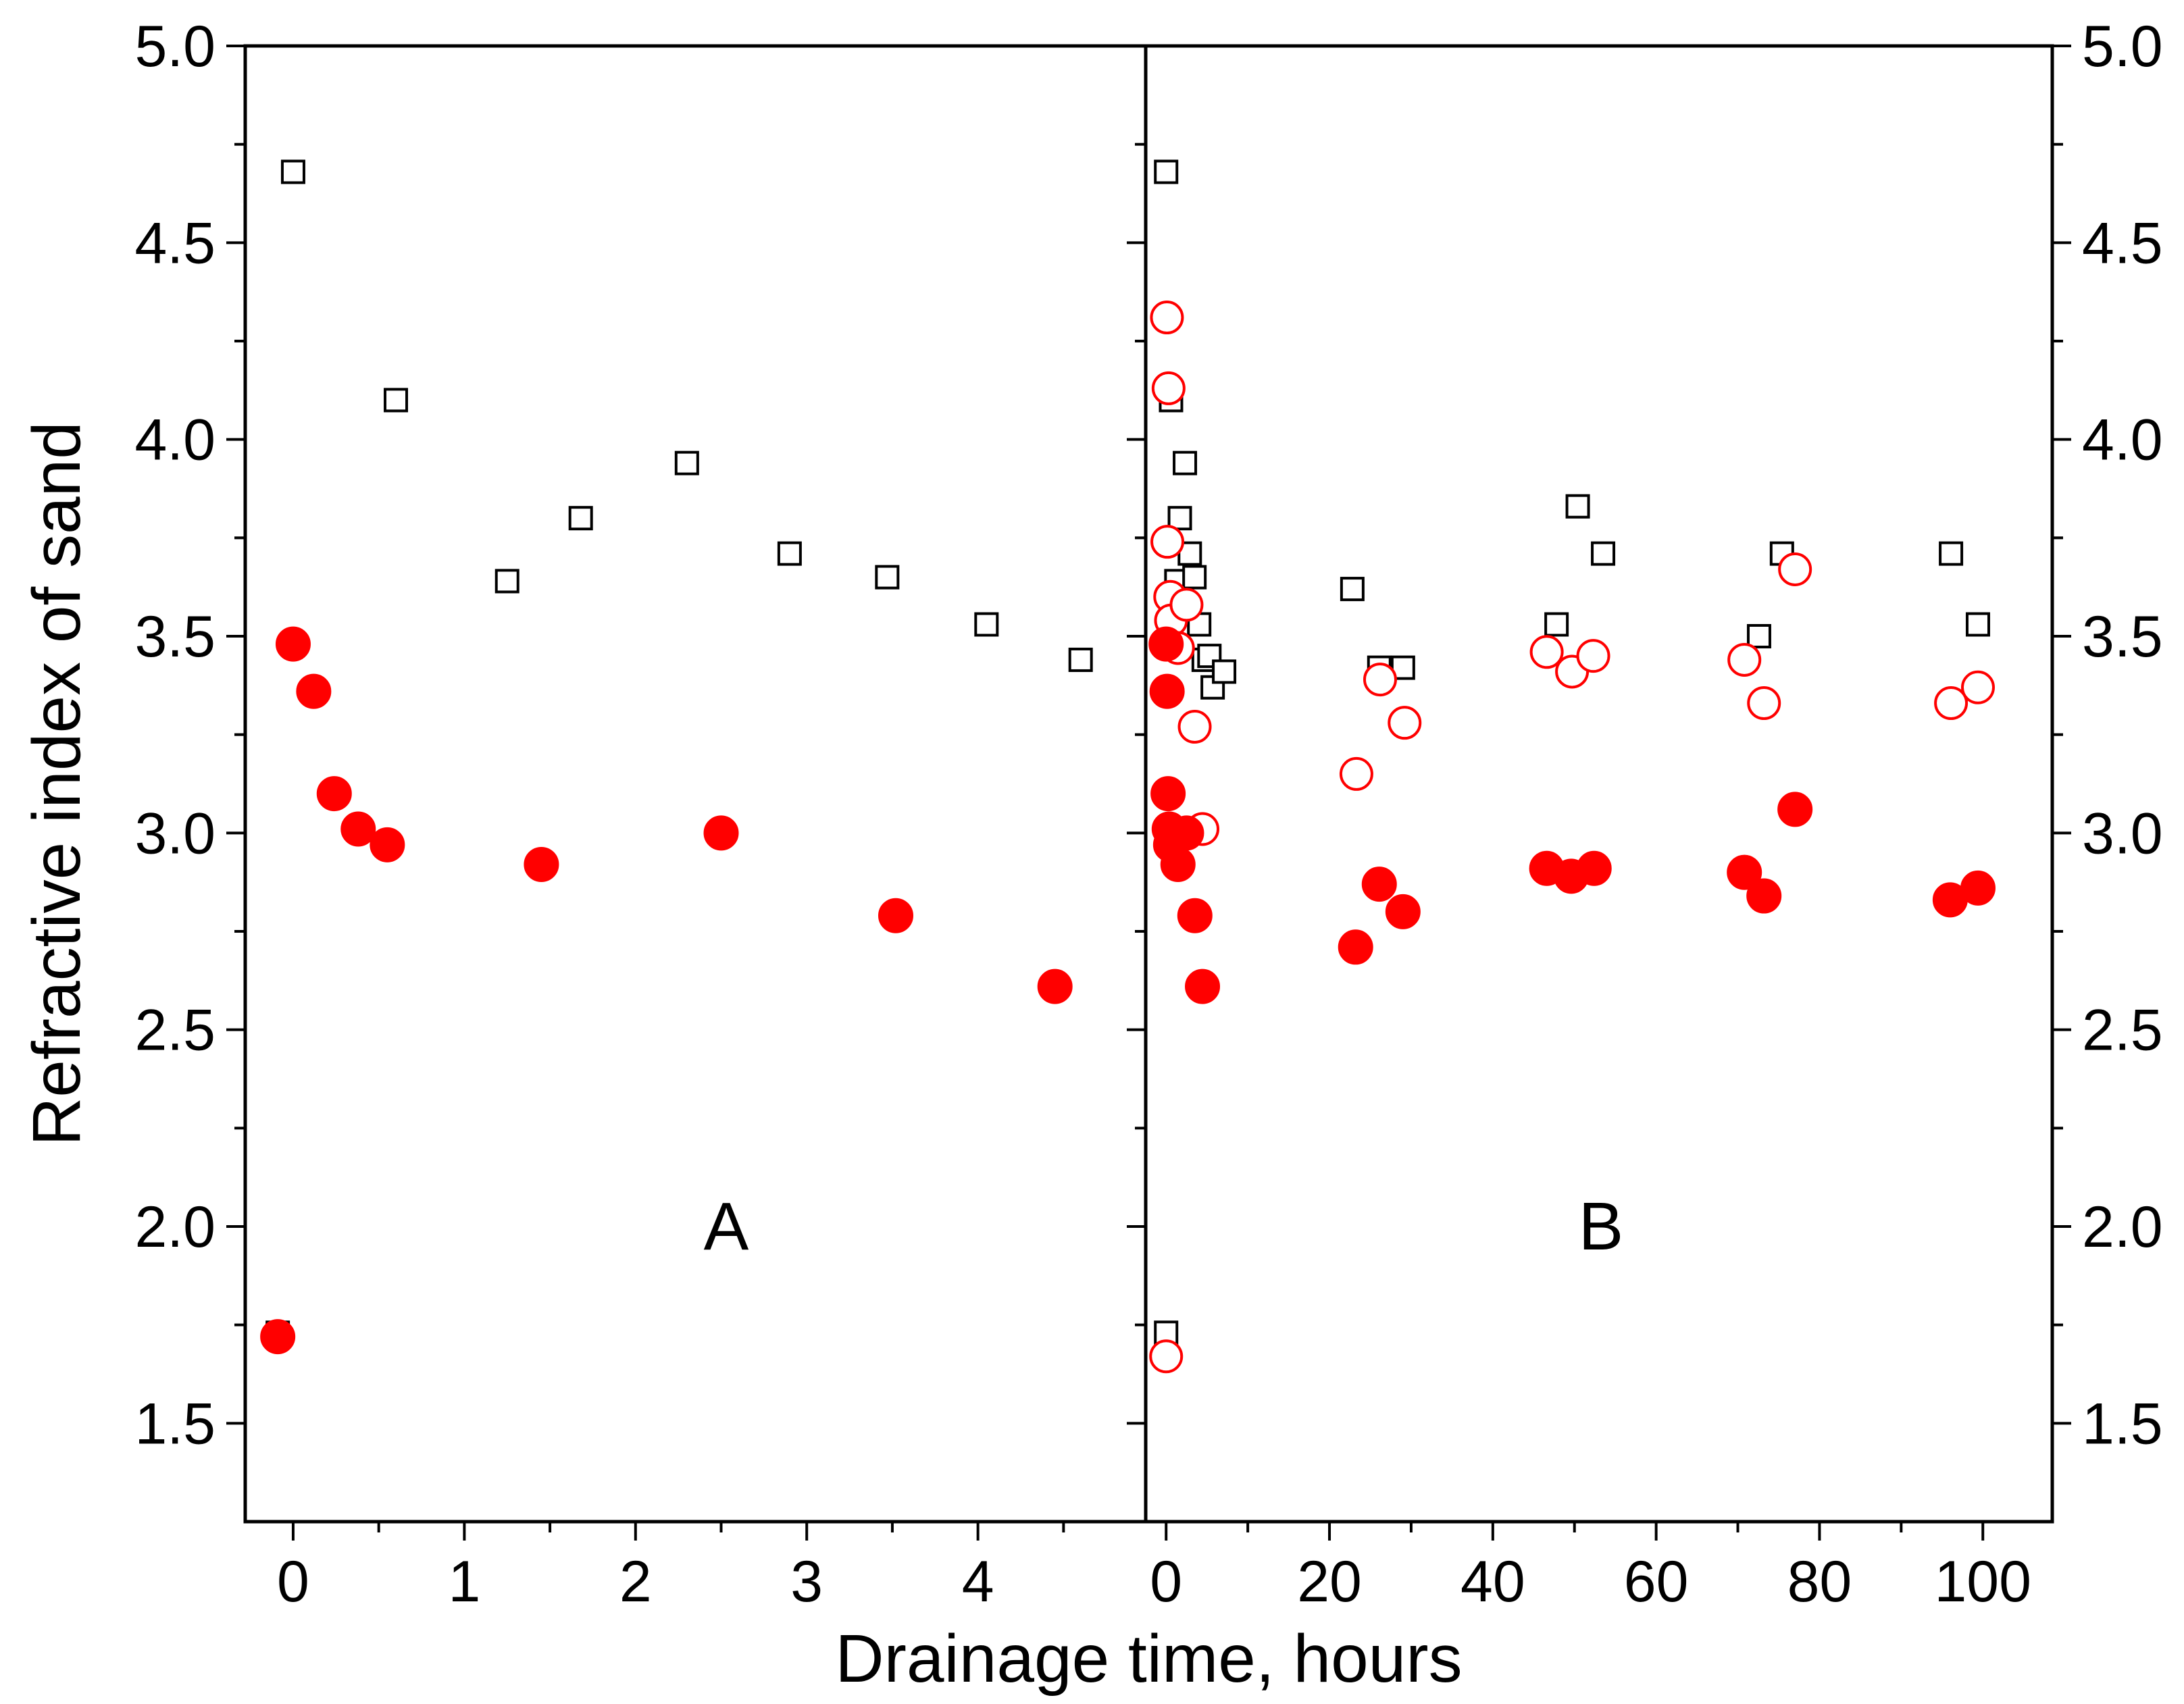 The height and width of the screenshot is (1704, 2184). What do you see at coordinates (2122, 440) in the screenshot?
I see `y-tick-label-right: 4.0` at bounding box center [2122, 440].